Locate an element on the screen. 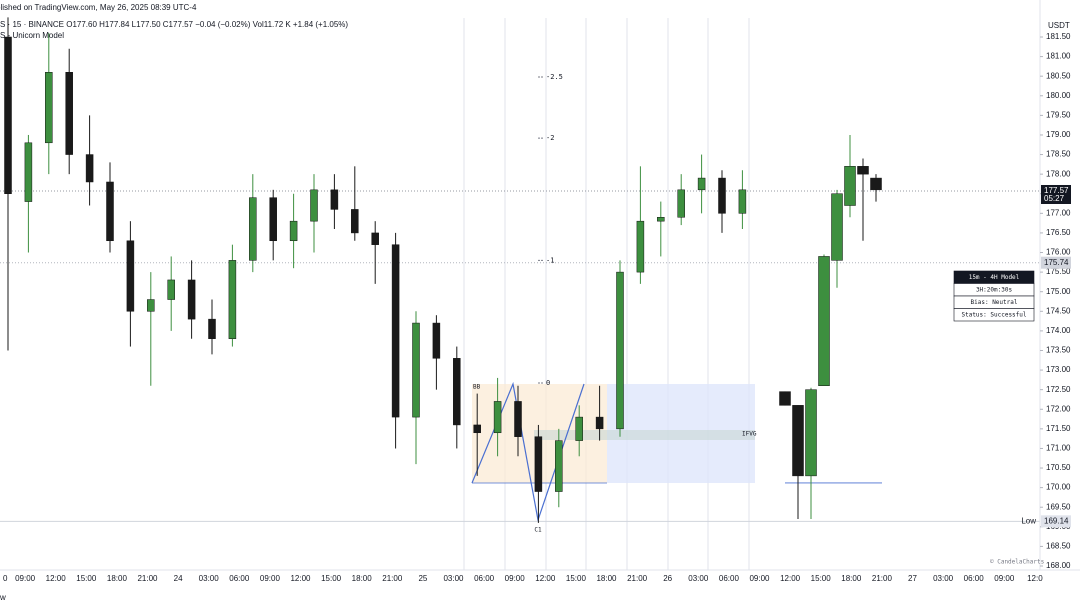  y-tick-label: 176.50 is located at coordinates (1058, 232).